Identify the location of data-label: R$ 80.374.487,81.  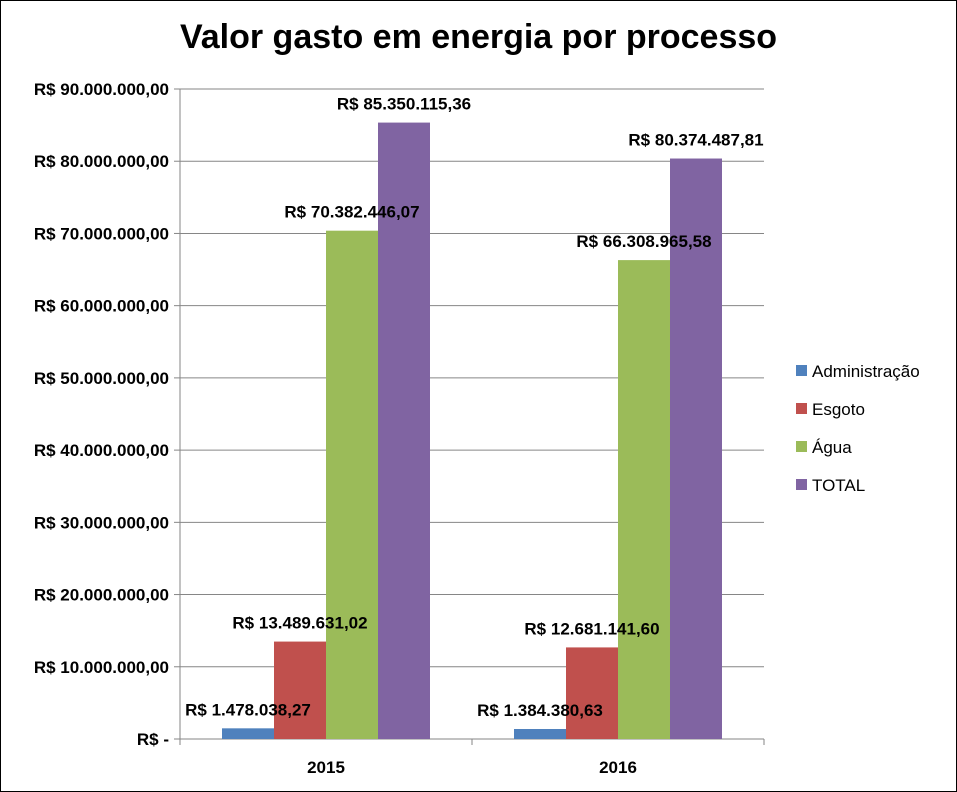
(695, 140).